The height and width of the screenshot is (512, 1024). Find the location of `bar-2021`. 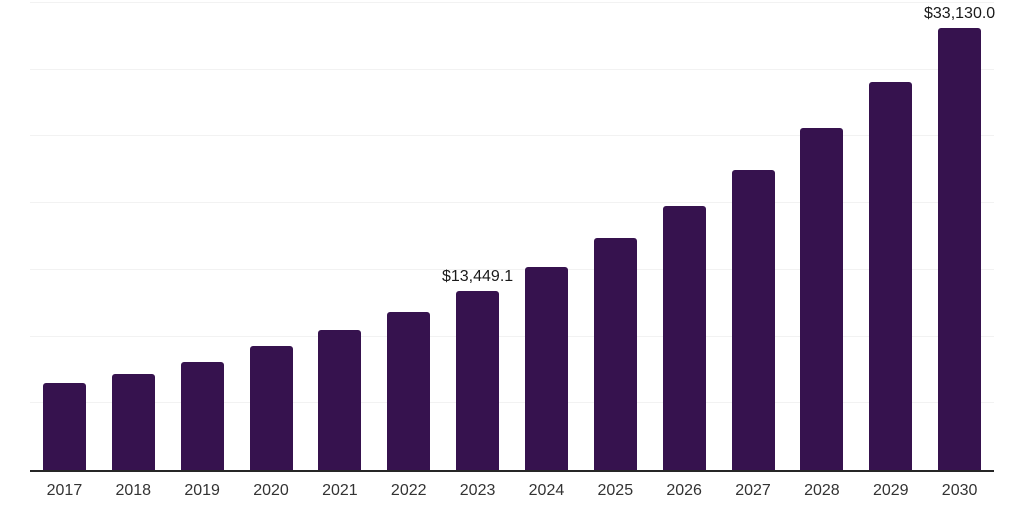

bar-2021 is located at coordinates (340, 400).